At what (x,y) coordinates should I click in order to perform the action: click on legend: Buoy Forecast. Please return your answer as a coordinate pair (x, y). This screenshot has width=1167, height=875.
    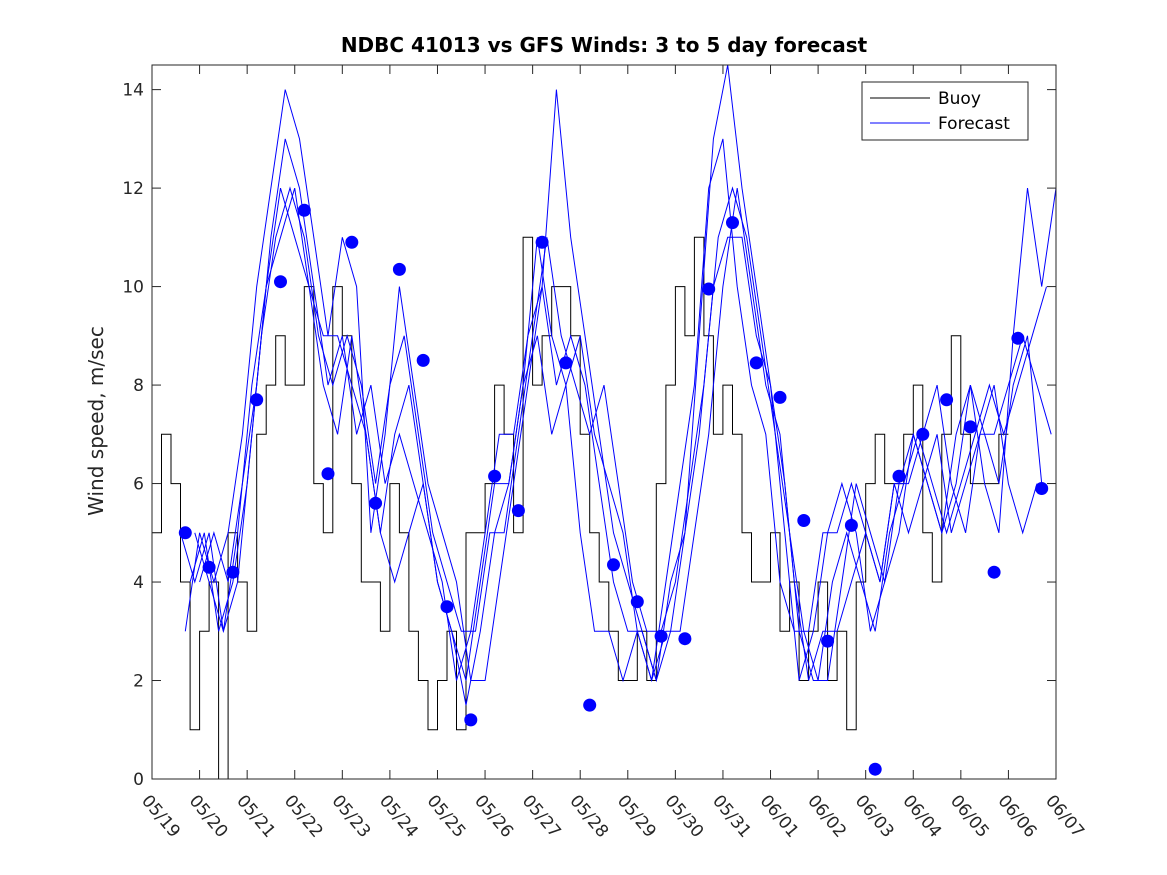
    Looking at the image, I should click on (945, 111).